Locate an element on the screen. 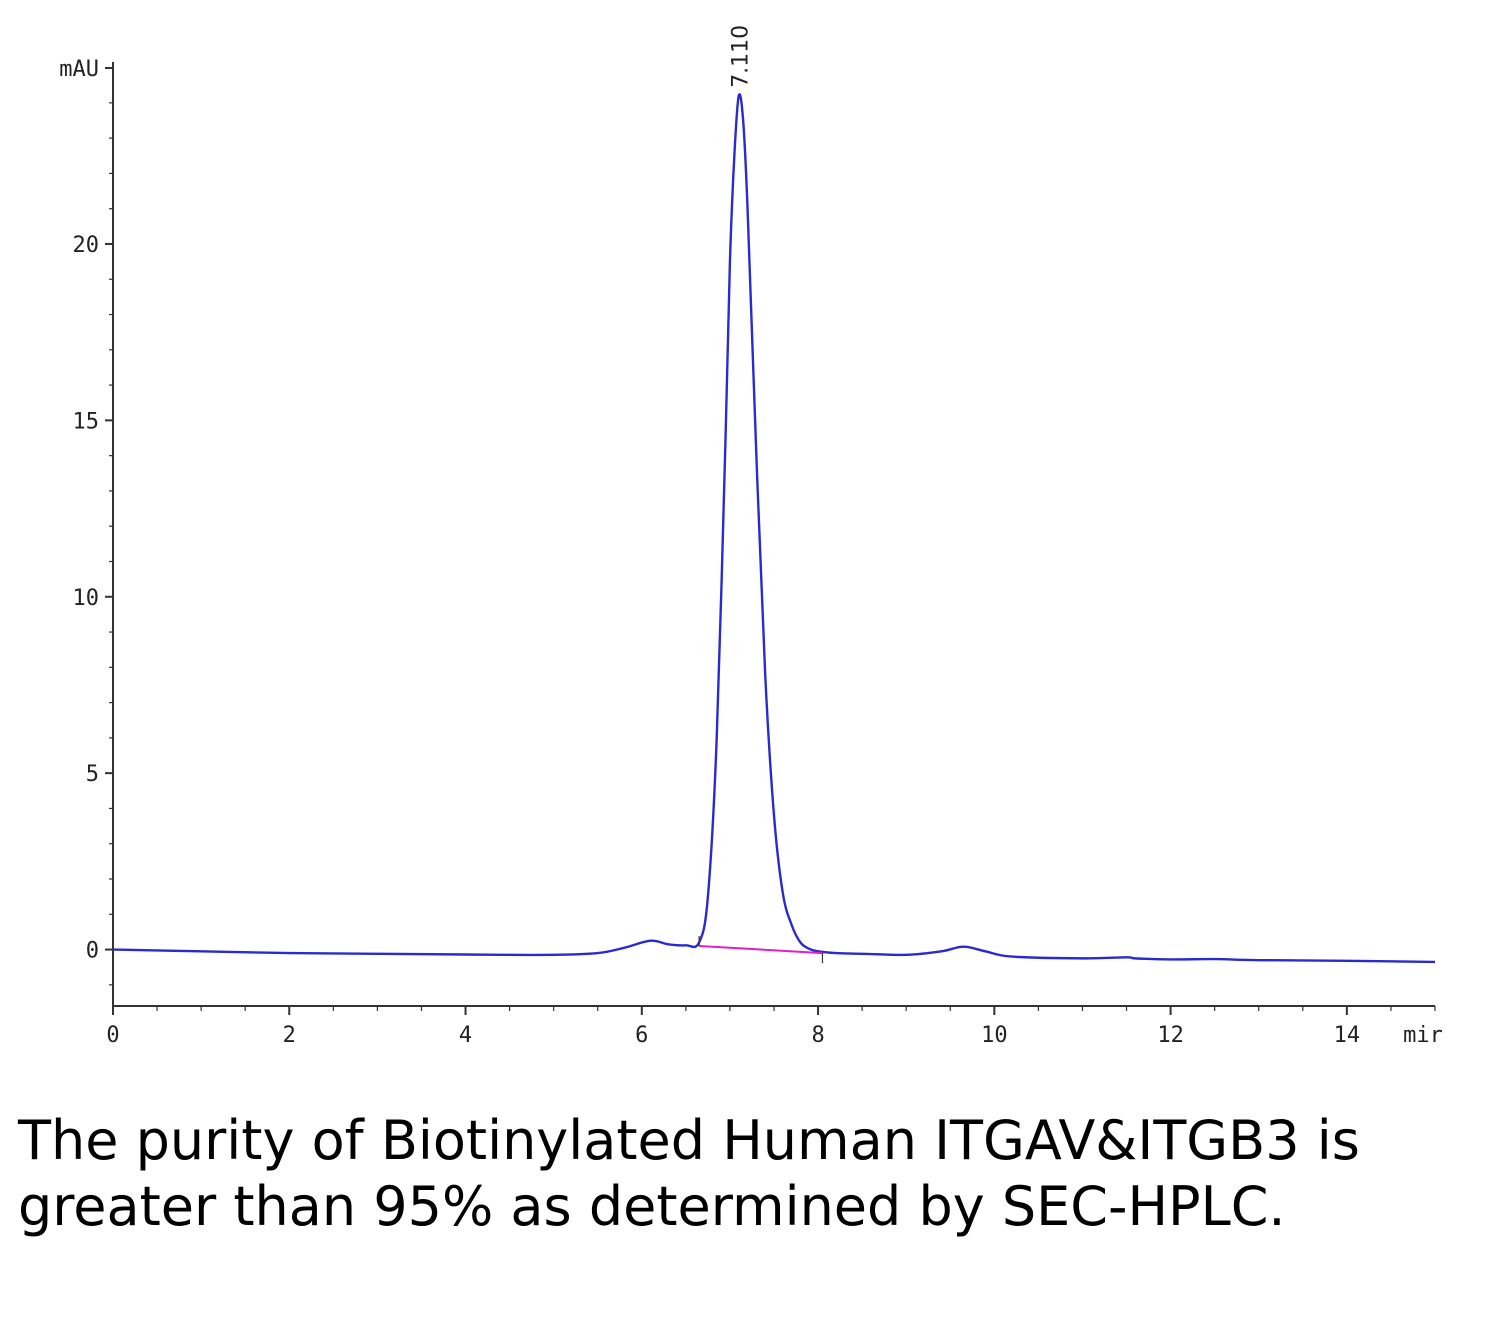 This screenshot has height=1318, width=1500. y-tick-label: 20 is located at coordinates (86, 245).